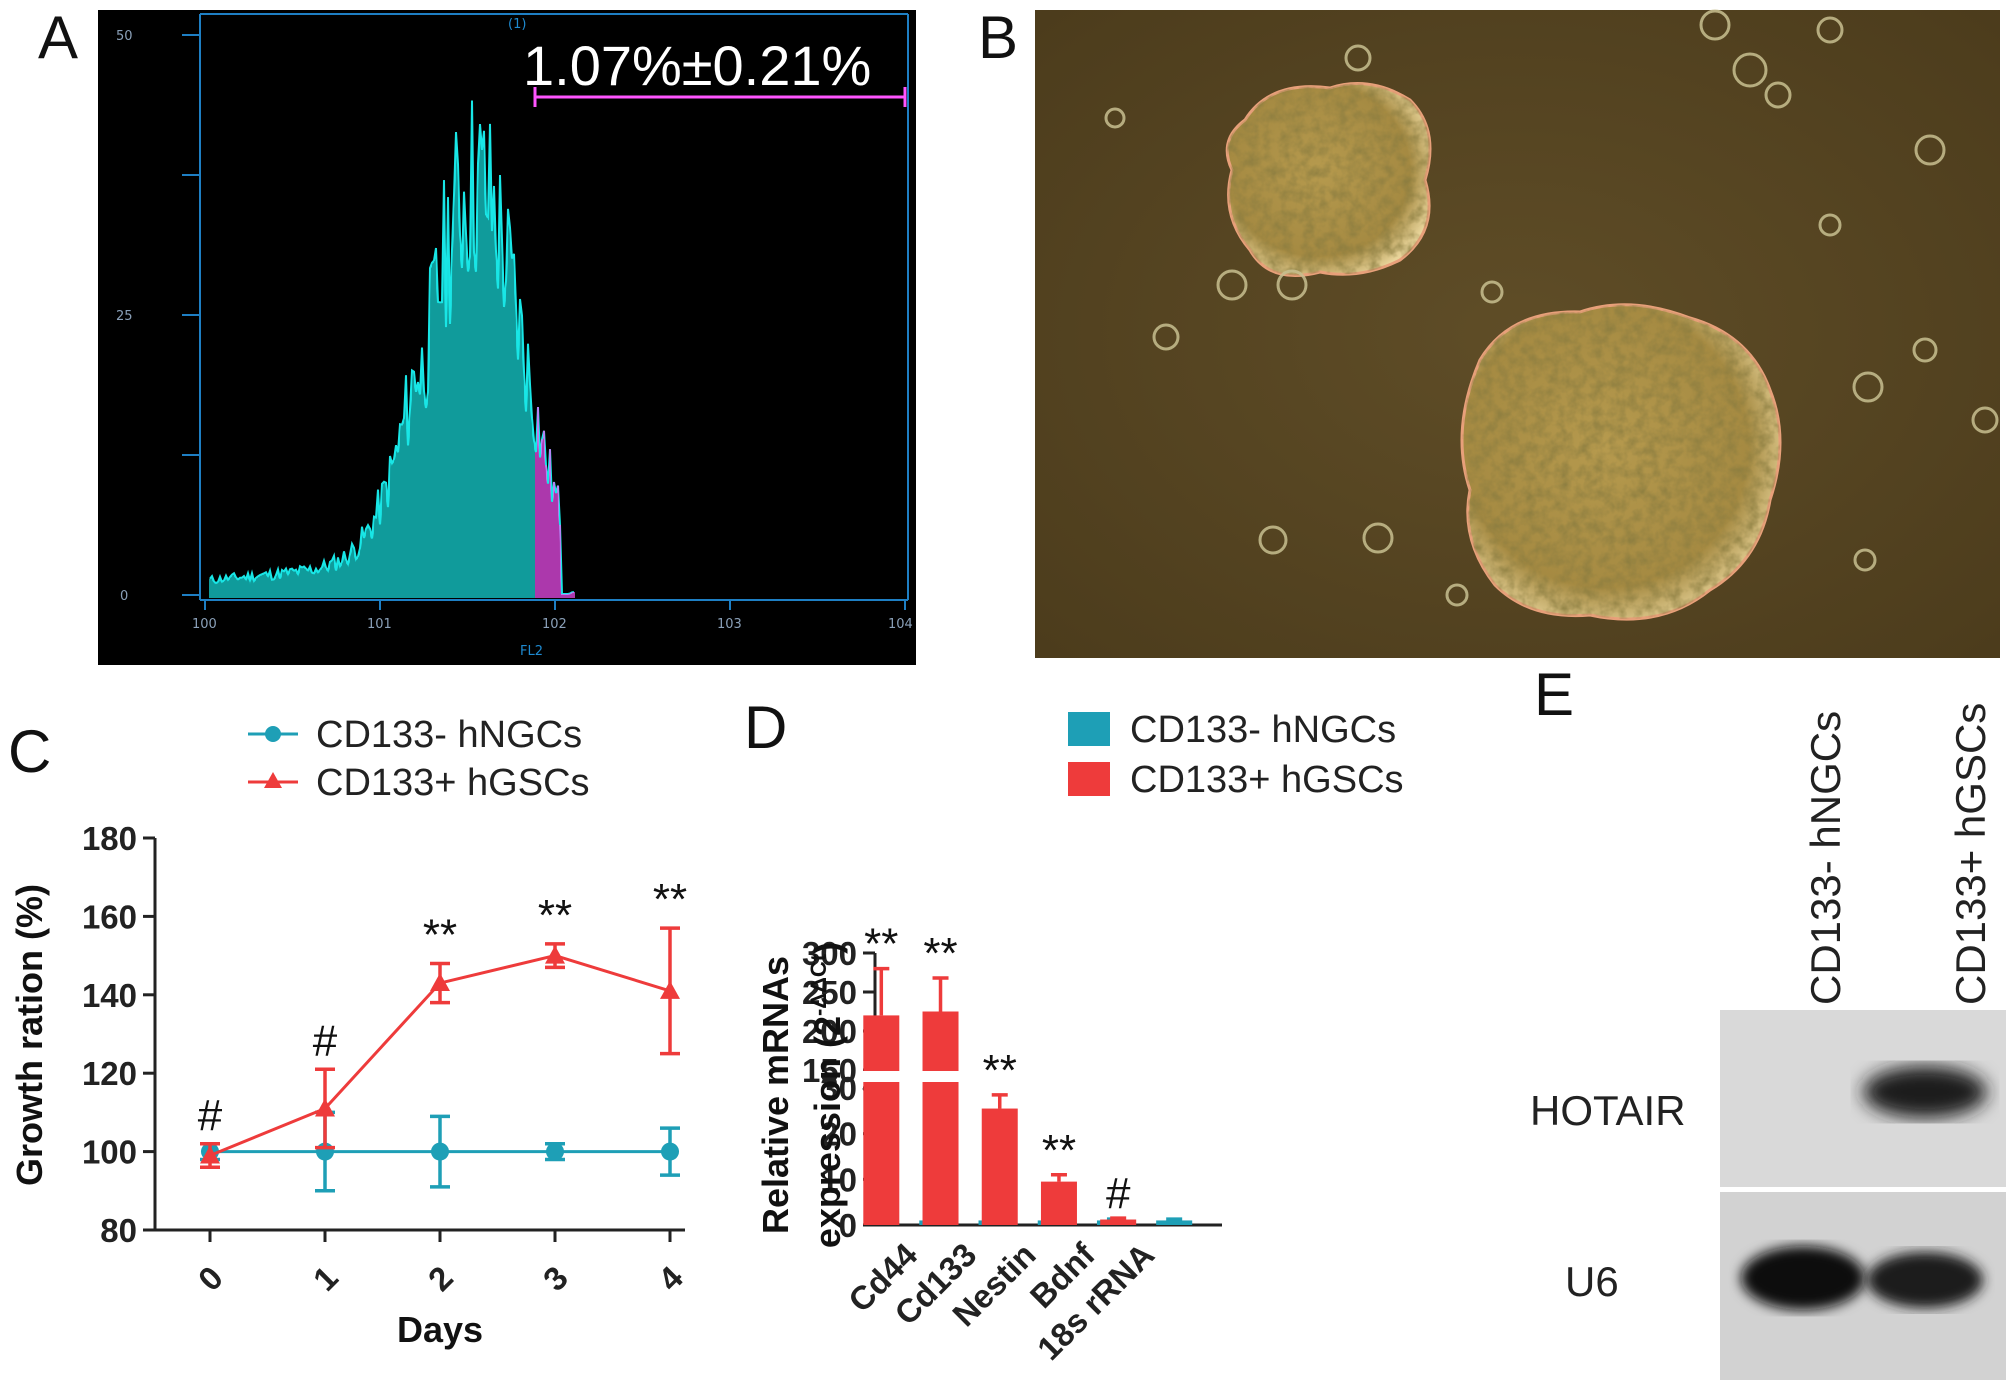  Describe the element at coordinates (124, 36) in the screenshot. I see `flow-y-tick-50: 50` at that location.